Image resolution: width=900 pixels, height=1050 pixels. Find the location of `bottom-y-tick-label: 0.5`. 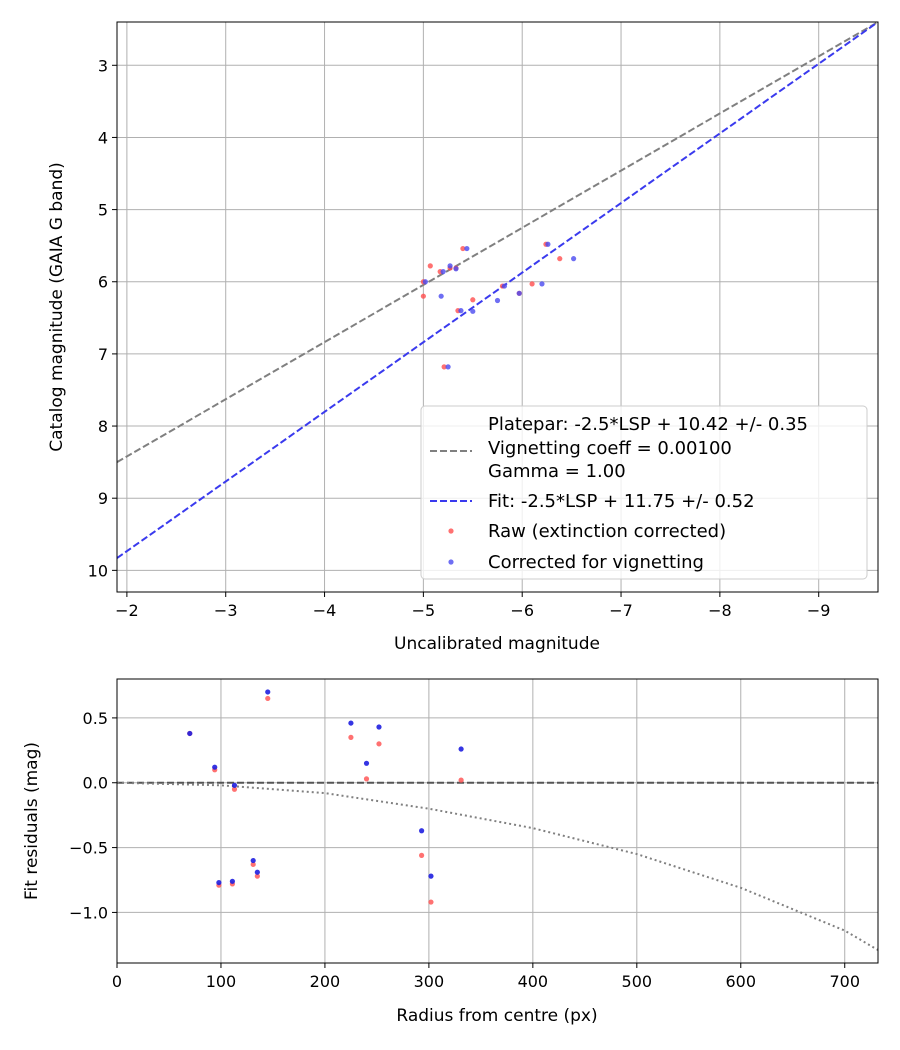

bottom-y-tick-label: 0.5 is located at coordinates (95, 718).